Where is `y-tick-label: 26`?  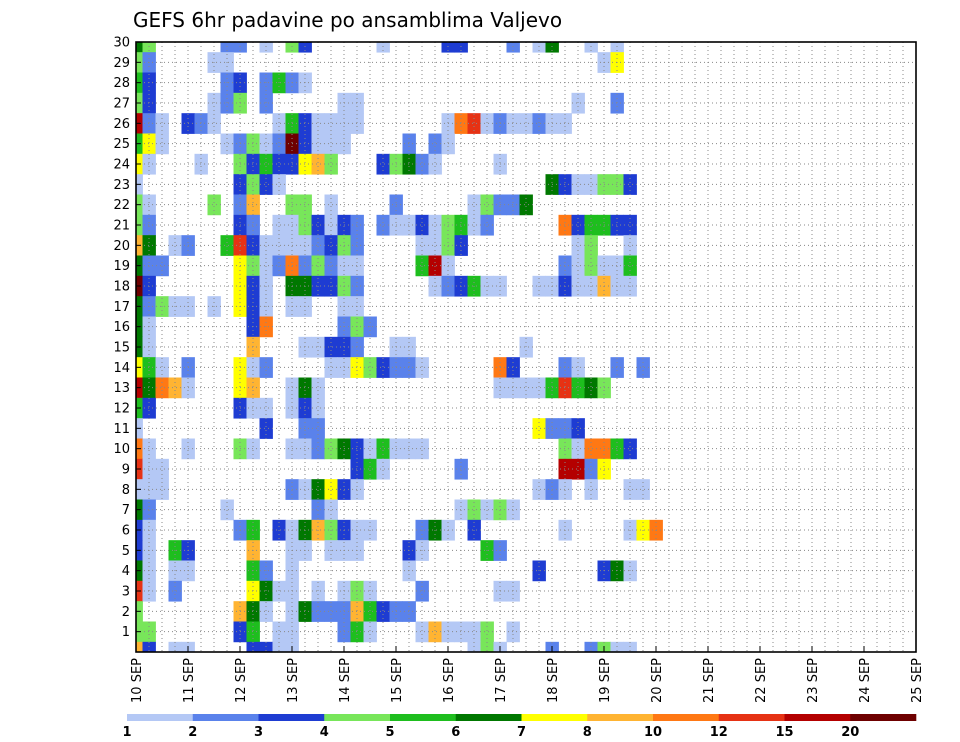
y-tick-label: 26 is located at coordinates (121, 124).